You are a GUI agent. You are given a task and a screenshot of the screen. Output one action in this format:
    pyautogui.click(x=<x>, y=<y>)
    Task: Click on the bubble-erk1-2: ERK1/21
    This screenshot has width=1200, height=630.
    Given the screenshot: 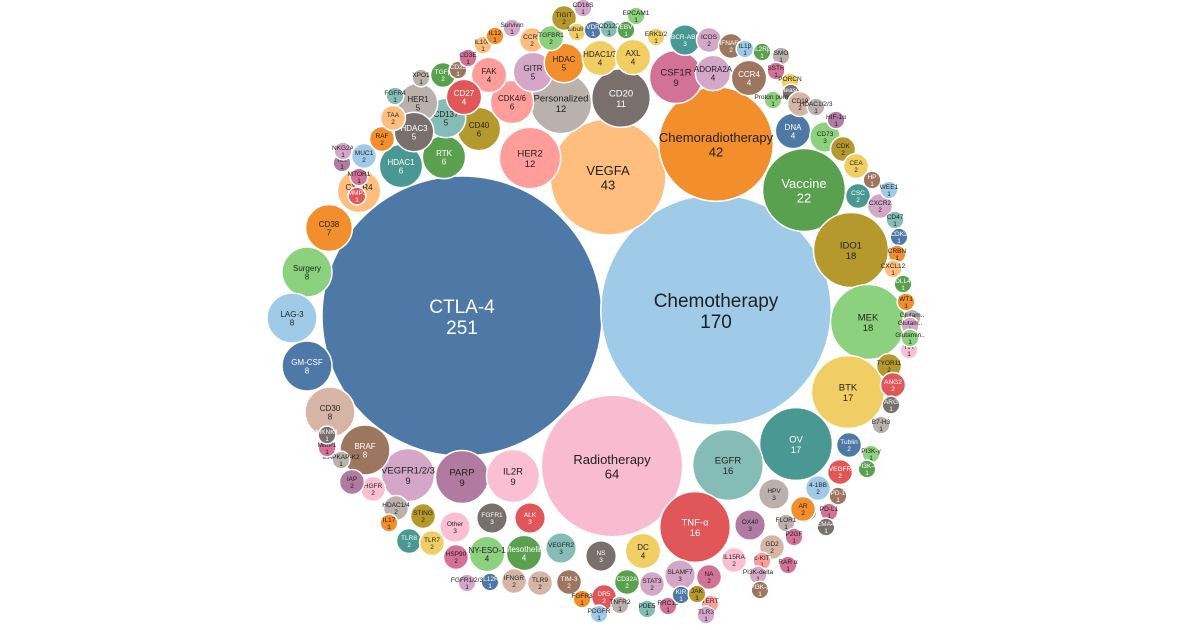 What is the action you would take?
    pyautogui.click(x=656, y=37)
    